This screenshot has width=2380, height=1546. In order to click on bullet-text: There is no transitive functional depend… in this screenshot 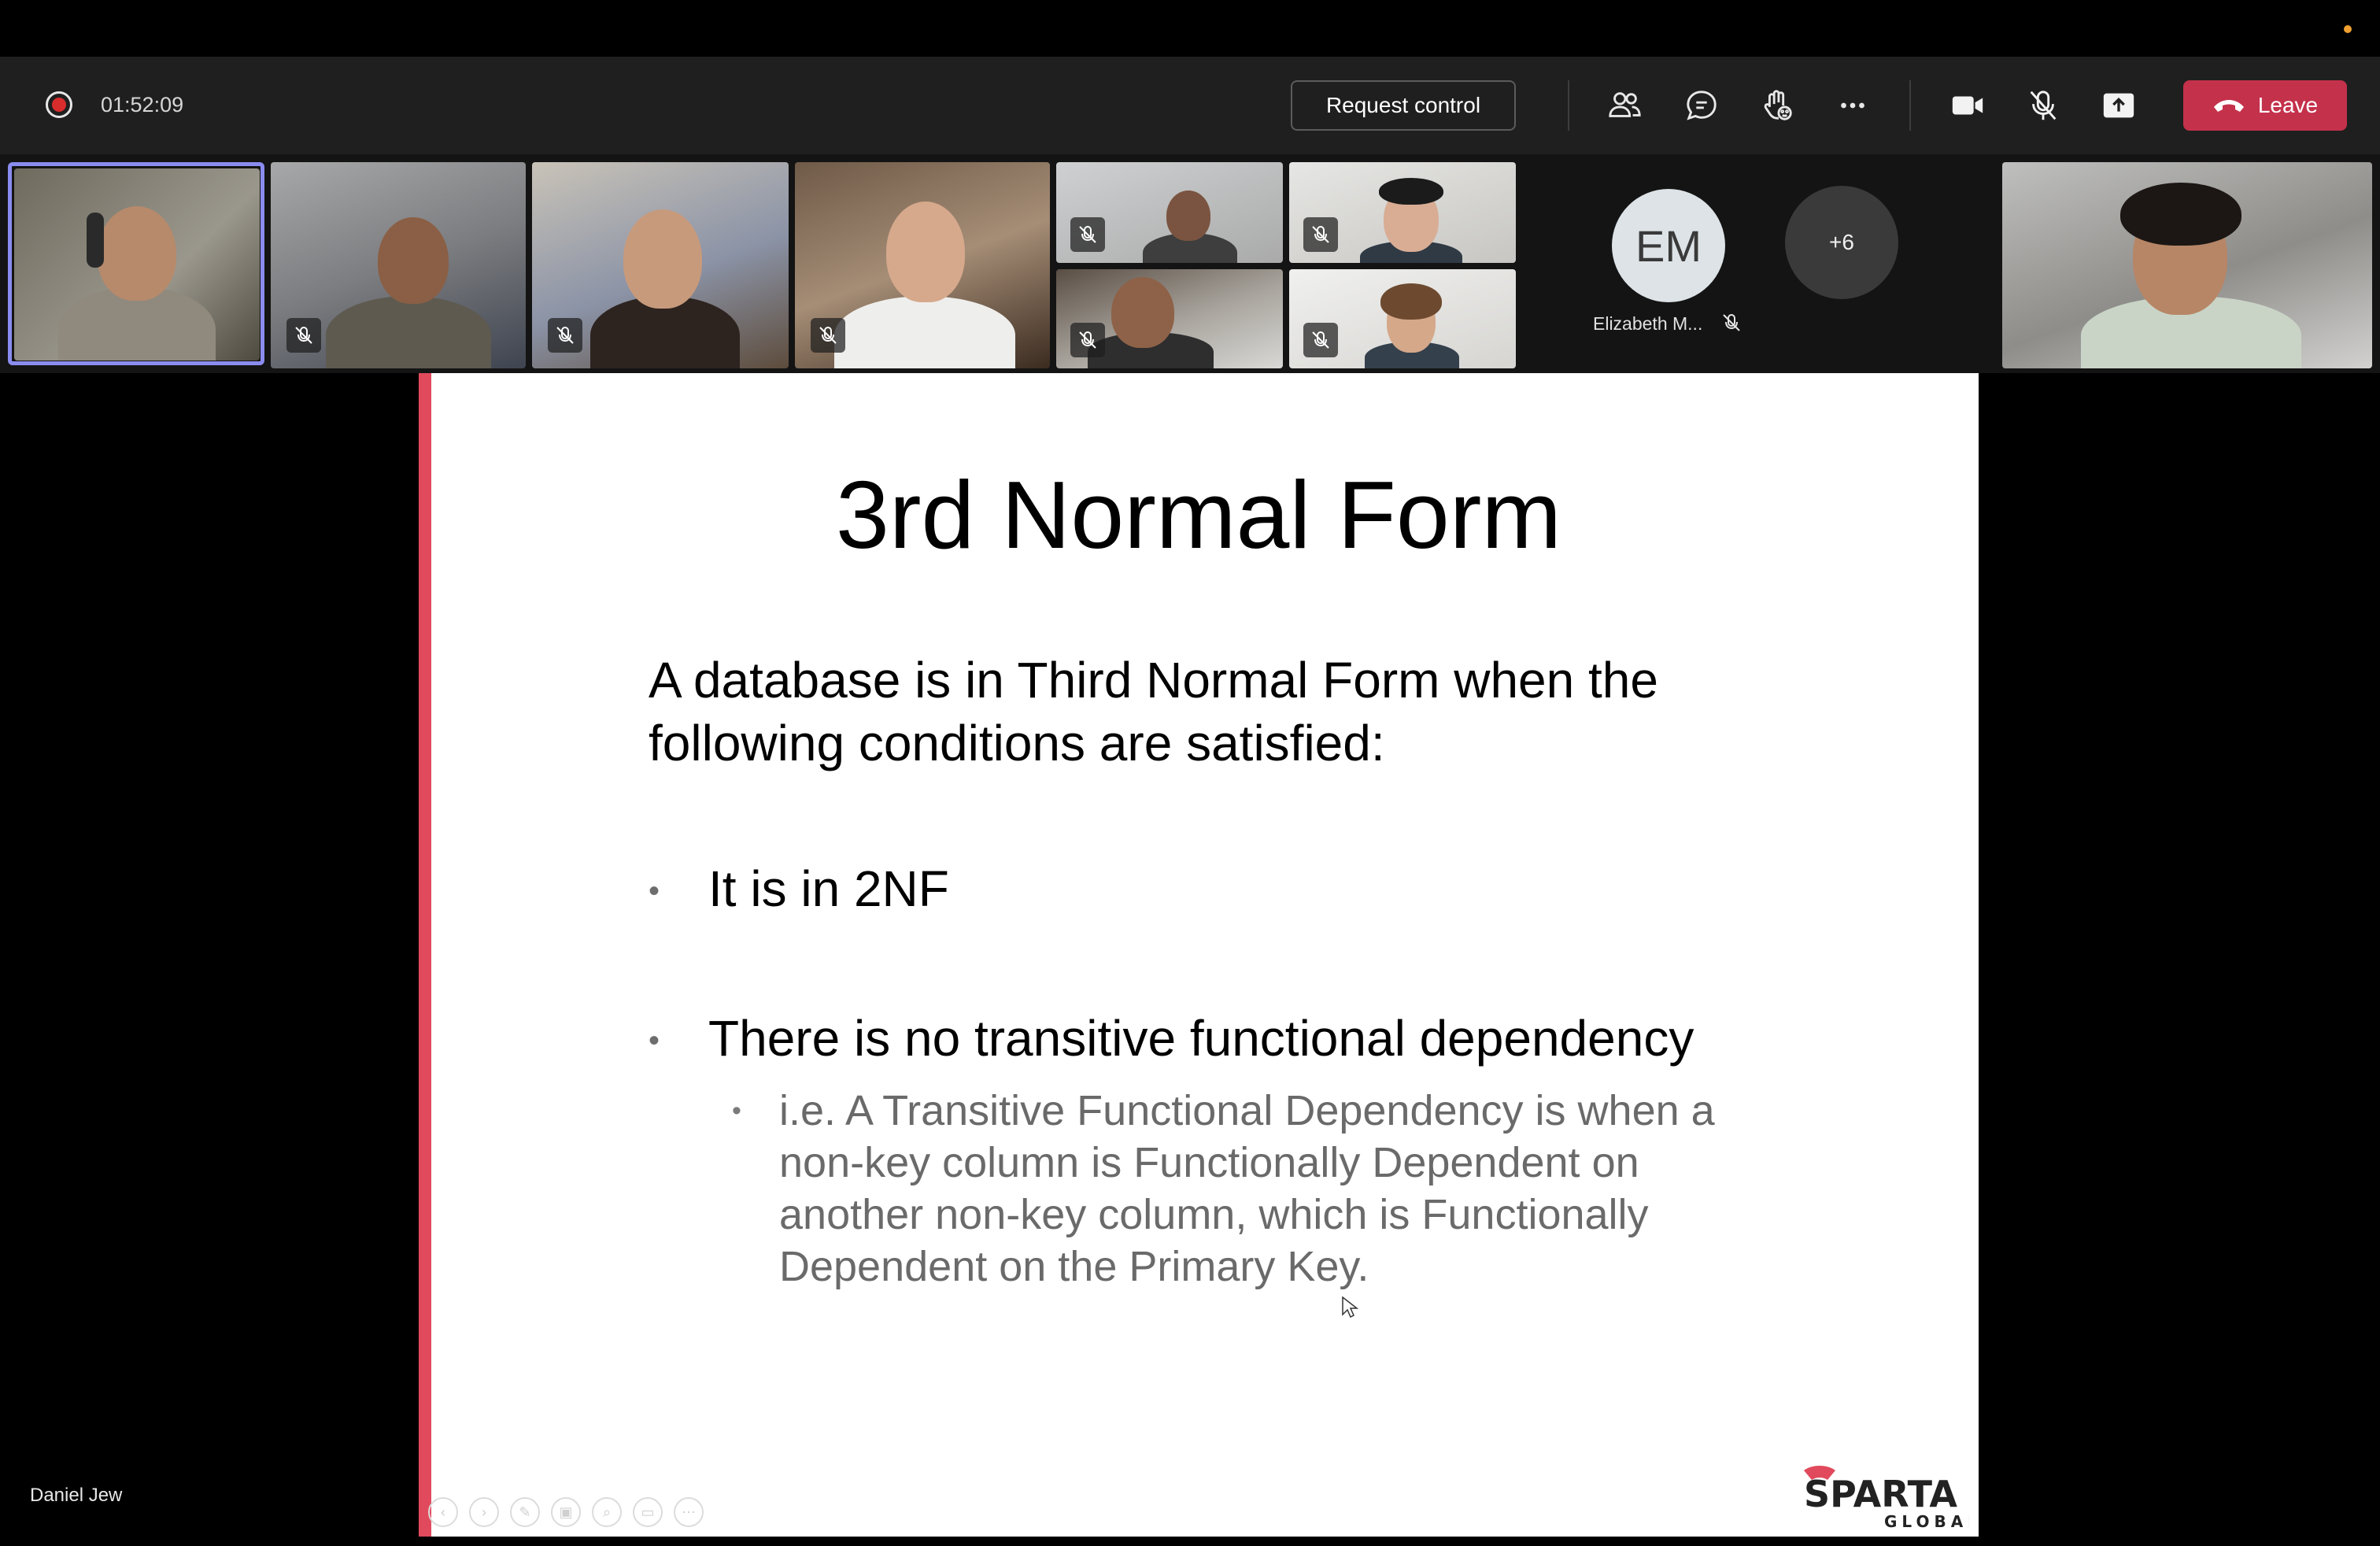, I will do `click(1201, 1038)`.